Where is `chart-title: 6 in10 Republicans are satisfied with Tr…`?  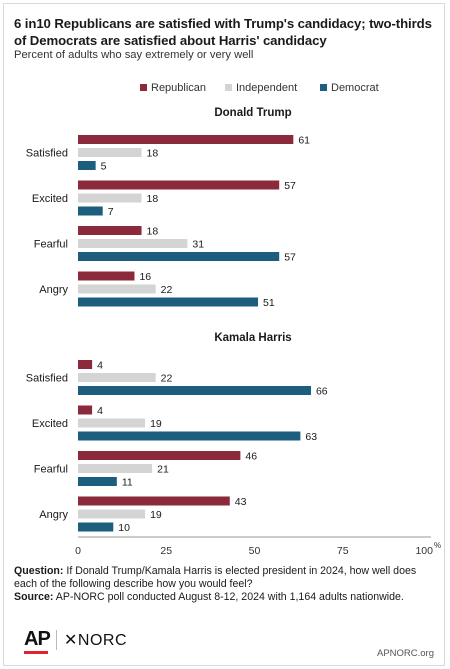 chart-title: 6 in10 Republicans are satisfied with Tr… is located at coordinates (223, 32).